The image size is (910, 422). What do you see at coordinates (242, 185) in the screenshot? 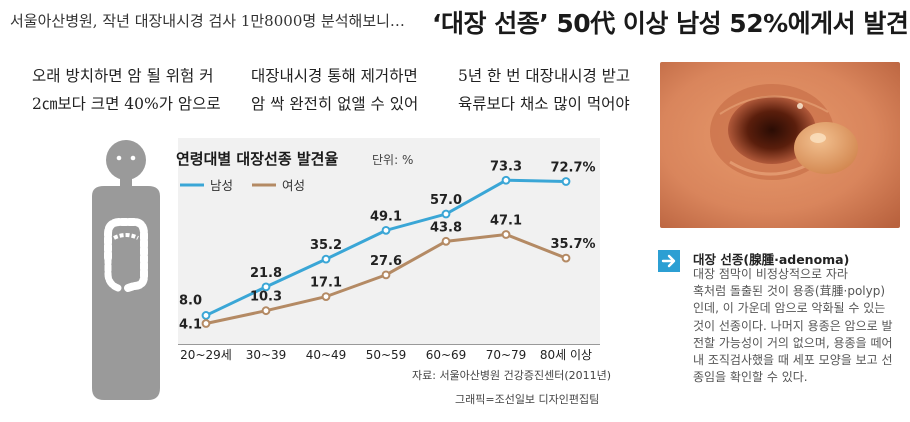
I see `legend: 남성 여성` at bounding box center [242, 185].